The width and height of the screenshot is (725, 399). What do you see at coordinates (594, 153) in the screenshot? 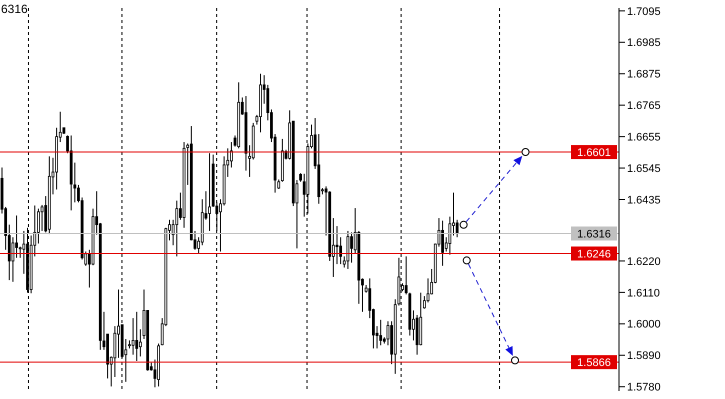
I see `ref-line-label: 1.6601` at bounding box center [594, 153].